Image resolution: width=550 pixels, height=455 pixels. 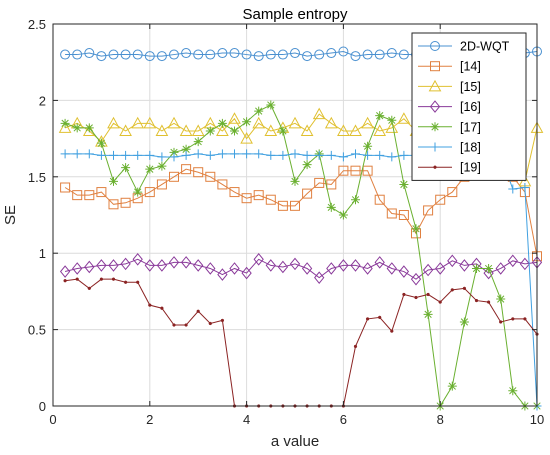 I want to click on y-tick-label: 2, so click(x=42, y=100).